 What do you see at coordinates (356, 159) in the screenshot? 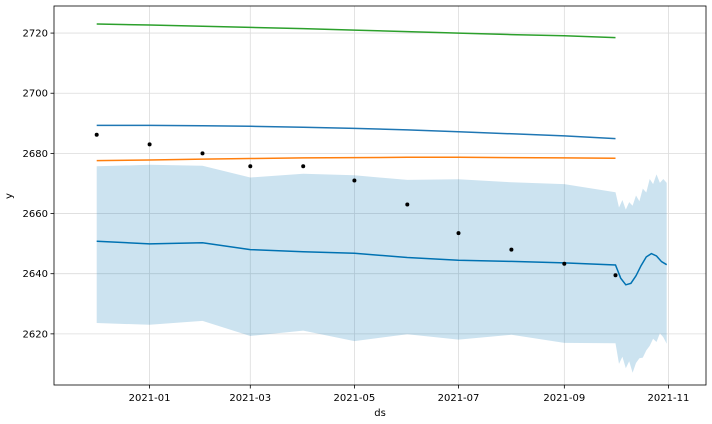
I see `orange-series-line` at bounding box center [356, 159].